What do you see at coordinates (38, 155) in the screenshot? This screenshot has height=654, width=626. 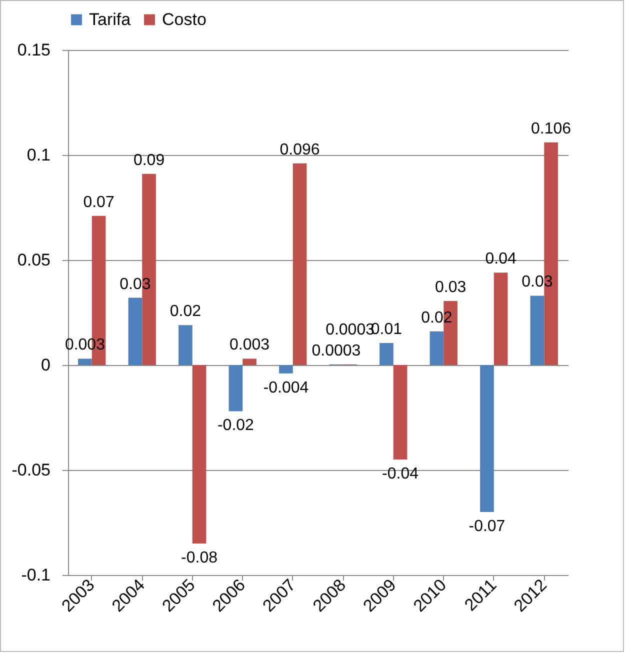 I see `y-tick-label: 0.1` at bounding box center [38, 155].